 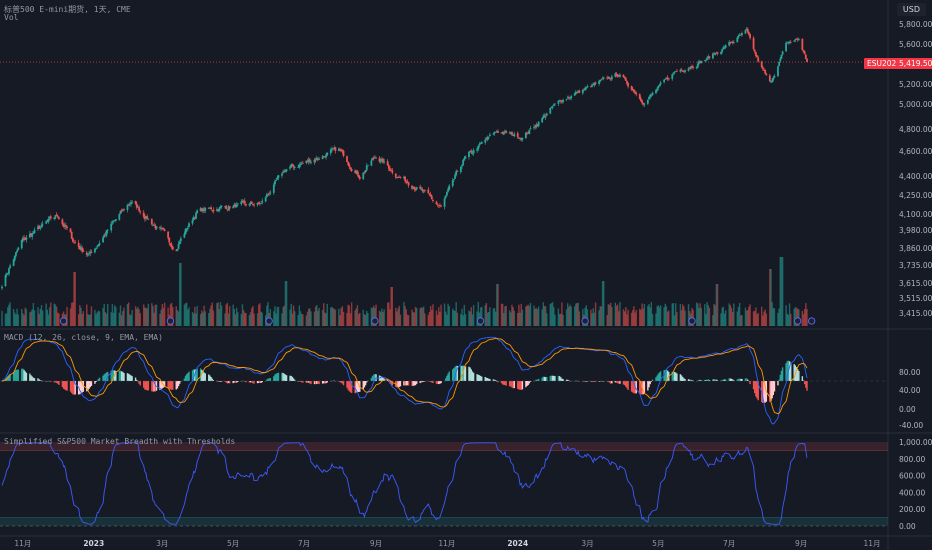 What do you see at coordinates (83, 337) in the screenshot?
I see `macd-legend: MACD (12, 26, close, 9, EMA, EMA)` at bounding box center [83, 337].